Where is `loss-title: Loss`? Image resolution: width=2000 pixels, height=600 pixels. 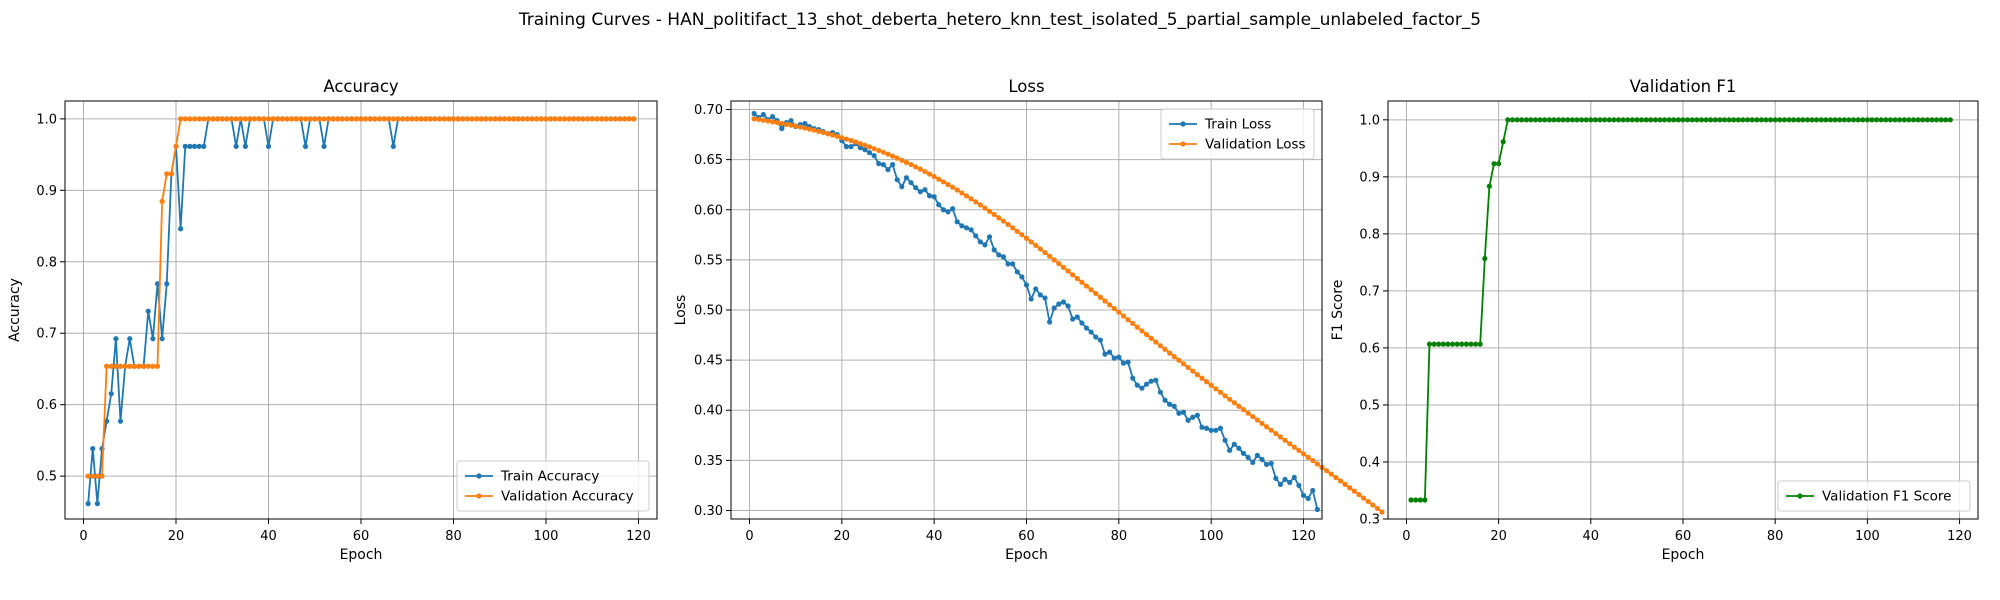 loss-title: Loss is located at coordinates (1026, 86).